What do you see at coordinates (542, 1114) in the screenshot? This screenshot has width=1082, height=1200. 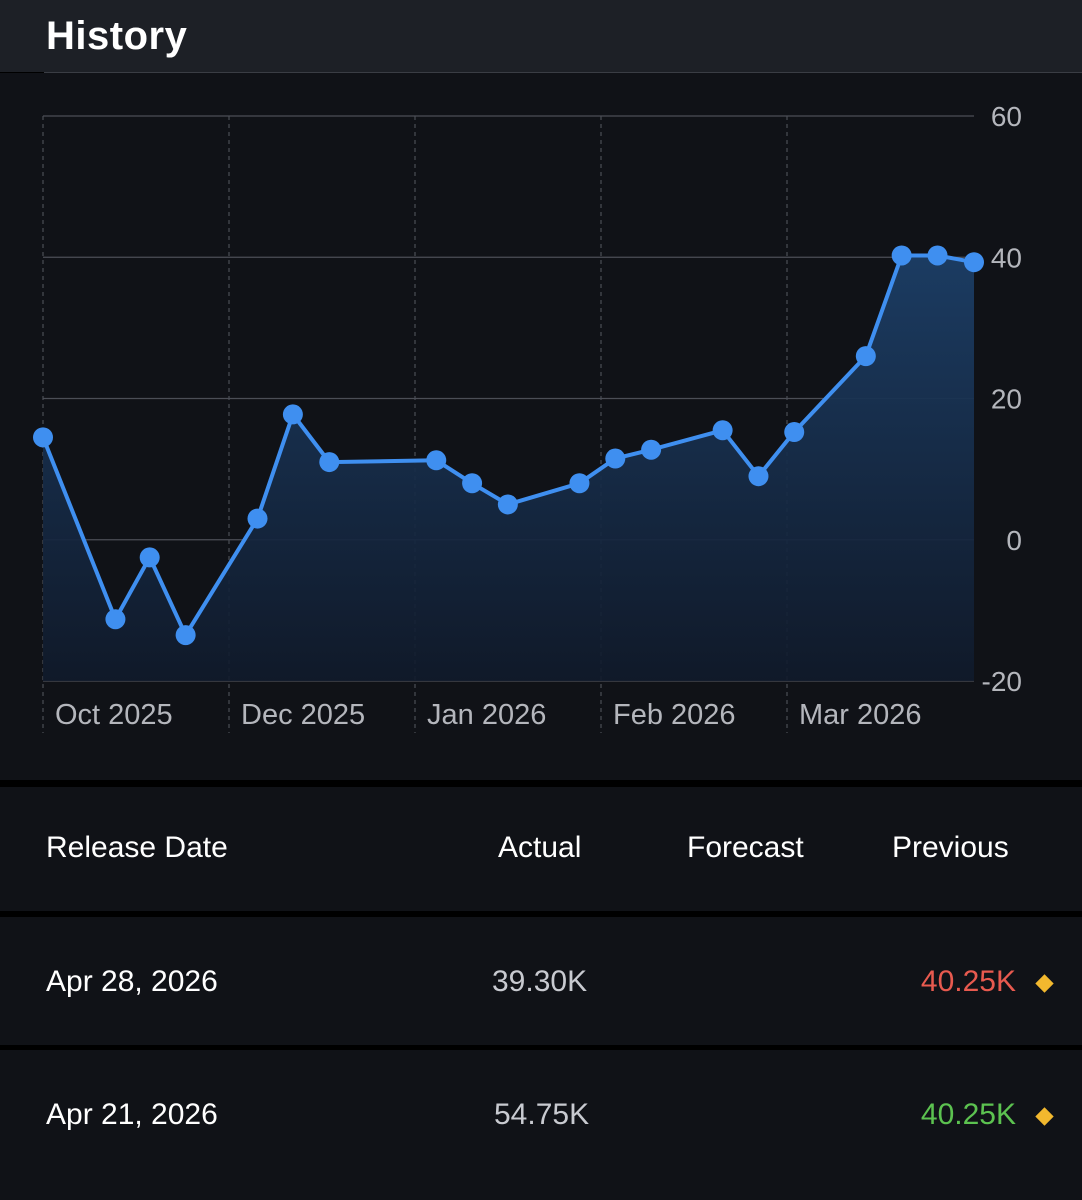 I see `actual-value: 54.75K` at bounding box center [542, 1114].